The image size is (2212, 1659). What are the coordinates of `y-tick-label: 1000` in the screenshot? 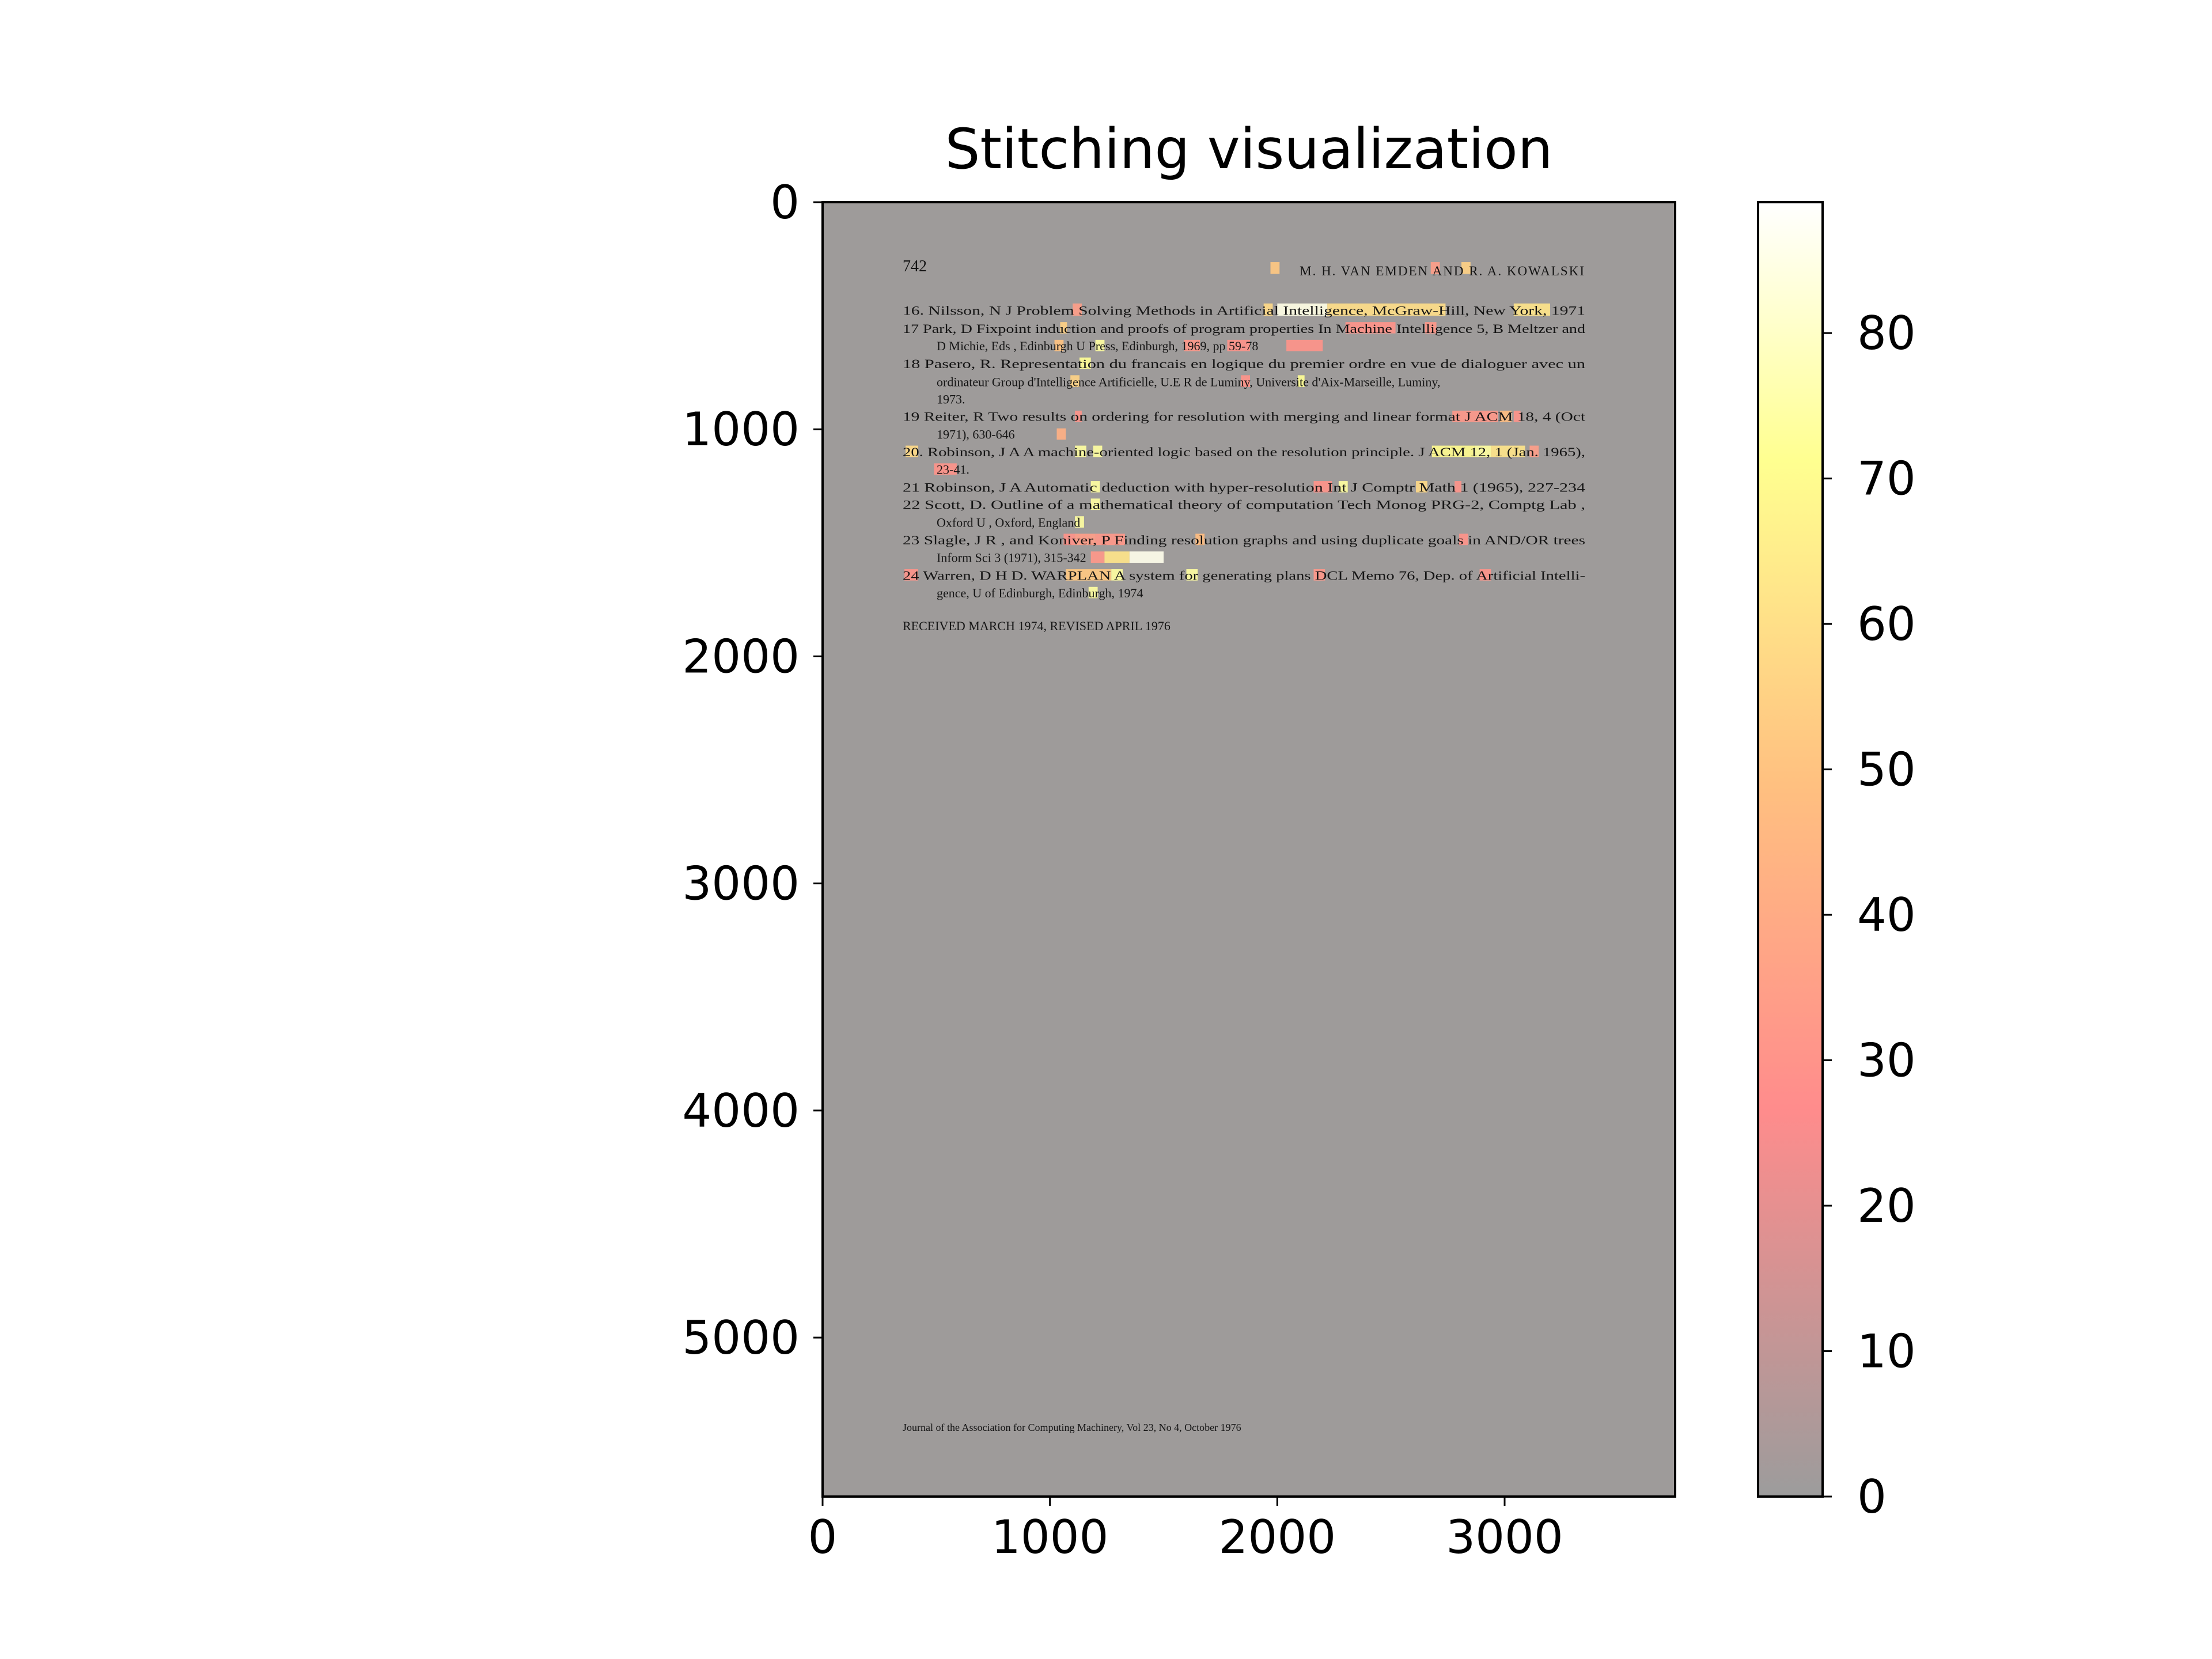 It's located at (741, 429).